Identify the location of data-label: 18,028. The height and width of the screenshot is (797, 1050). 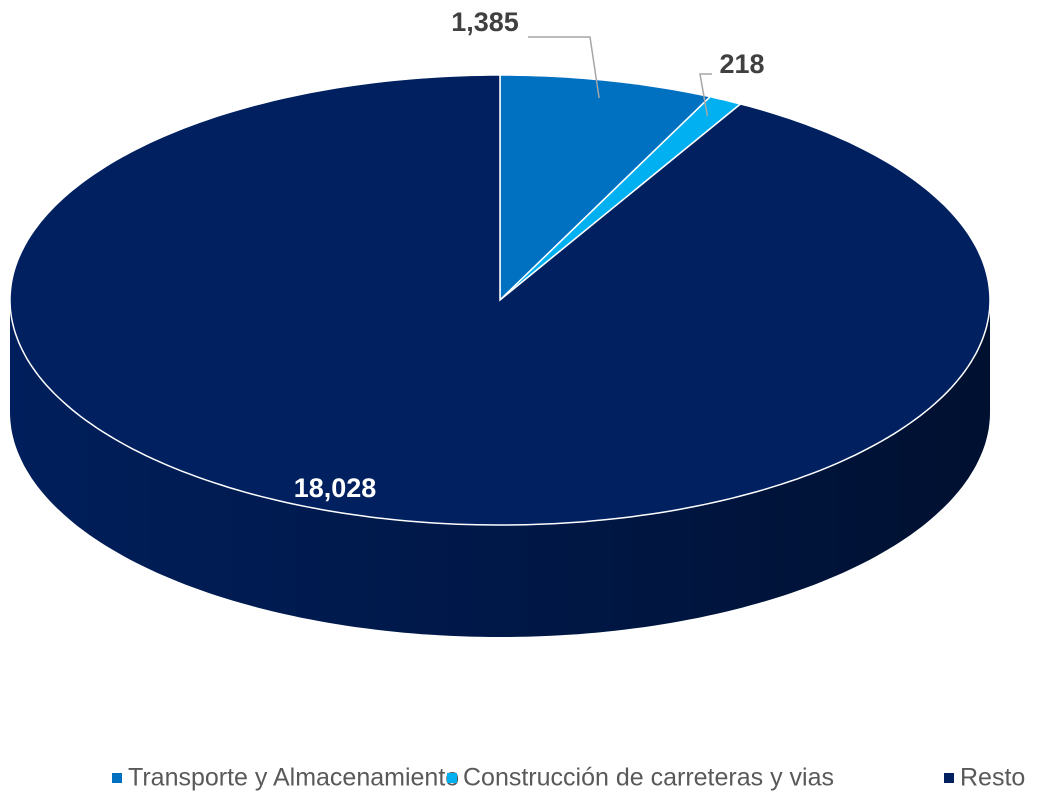
(335, 488).